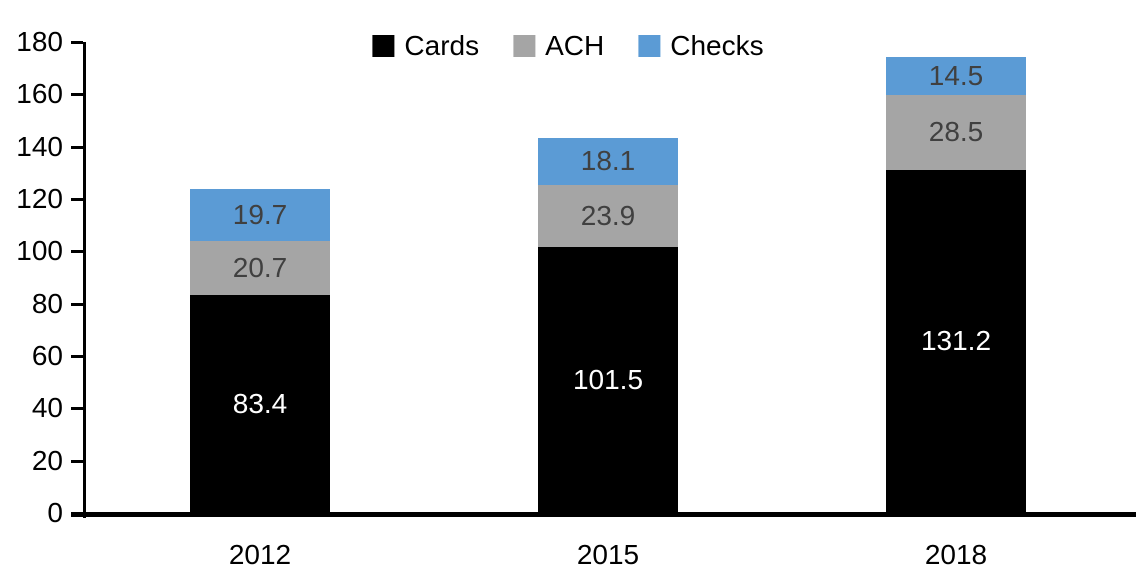 This screenshot has height=588, width=1136. I want to click on legend-item-ach: ACH, so click(558, 46).